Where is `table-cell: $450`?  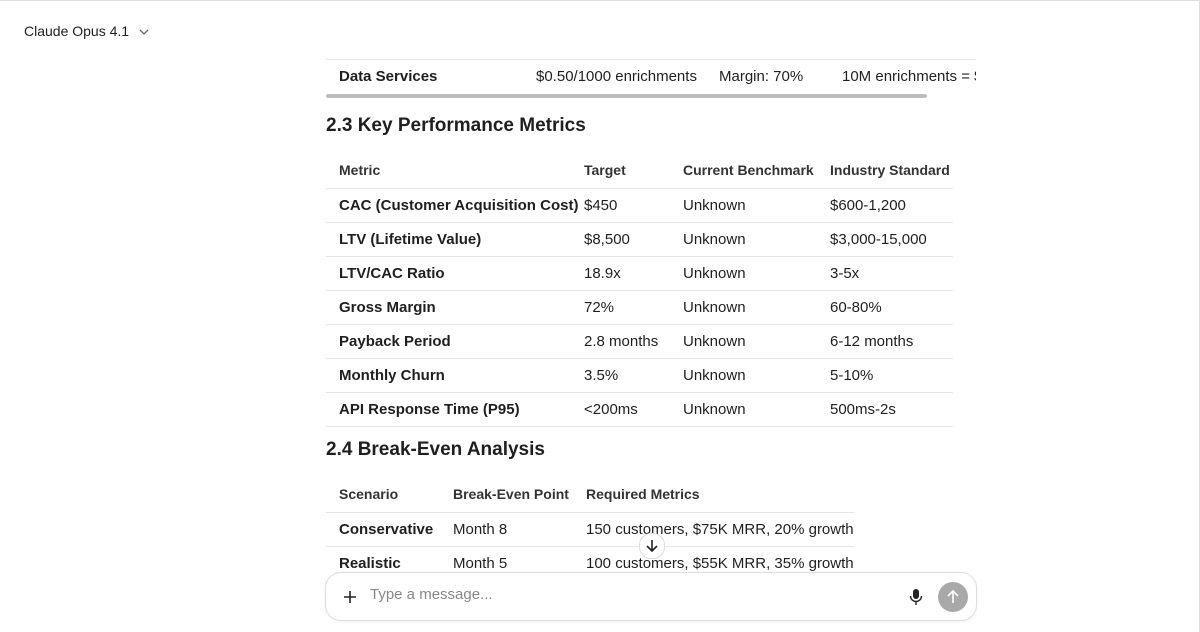
table-cell: $450 is located at coordinates (601, 205).